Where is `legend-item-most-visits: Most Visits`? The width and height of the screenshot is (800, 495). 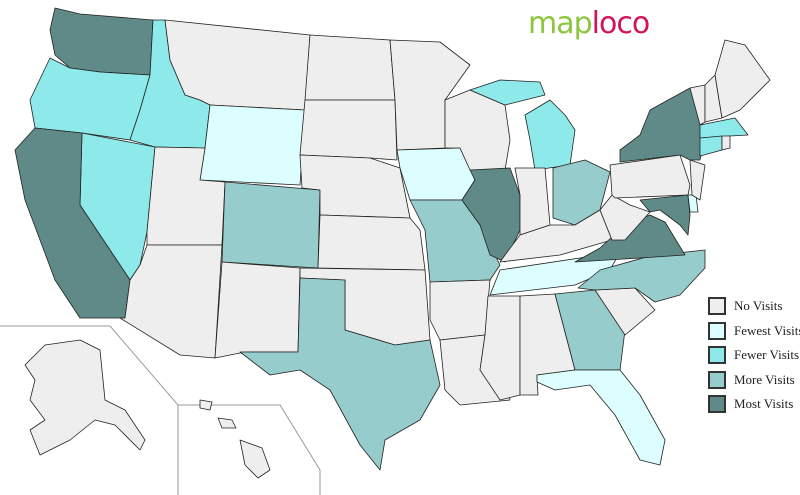
legend-item-most-visits: Most Visits is located at coordinates (754, 404).